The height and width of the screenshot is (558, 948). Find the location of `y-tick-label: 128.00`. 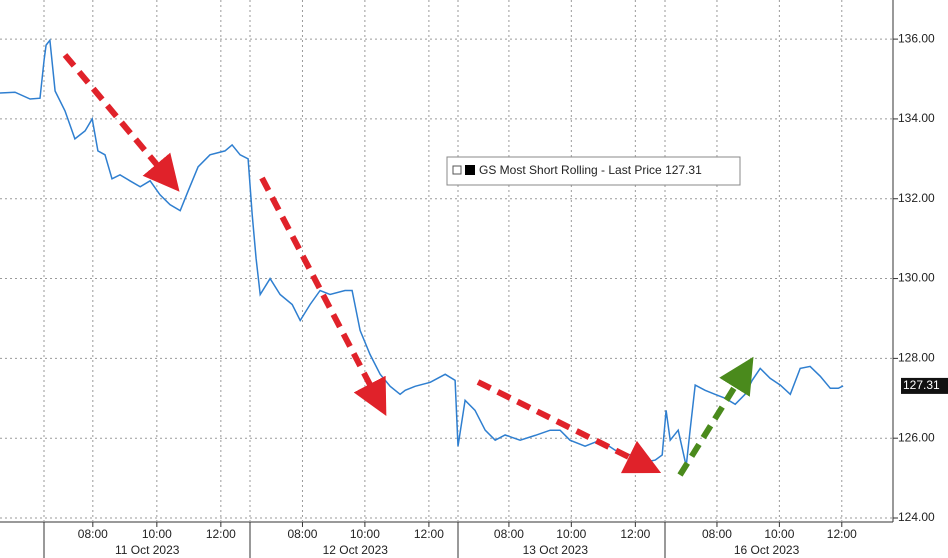

y-tick-label: 128.00 is located at coordinates (916, 358).